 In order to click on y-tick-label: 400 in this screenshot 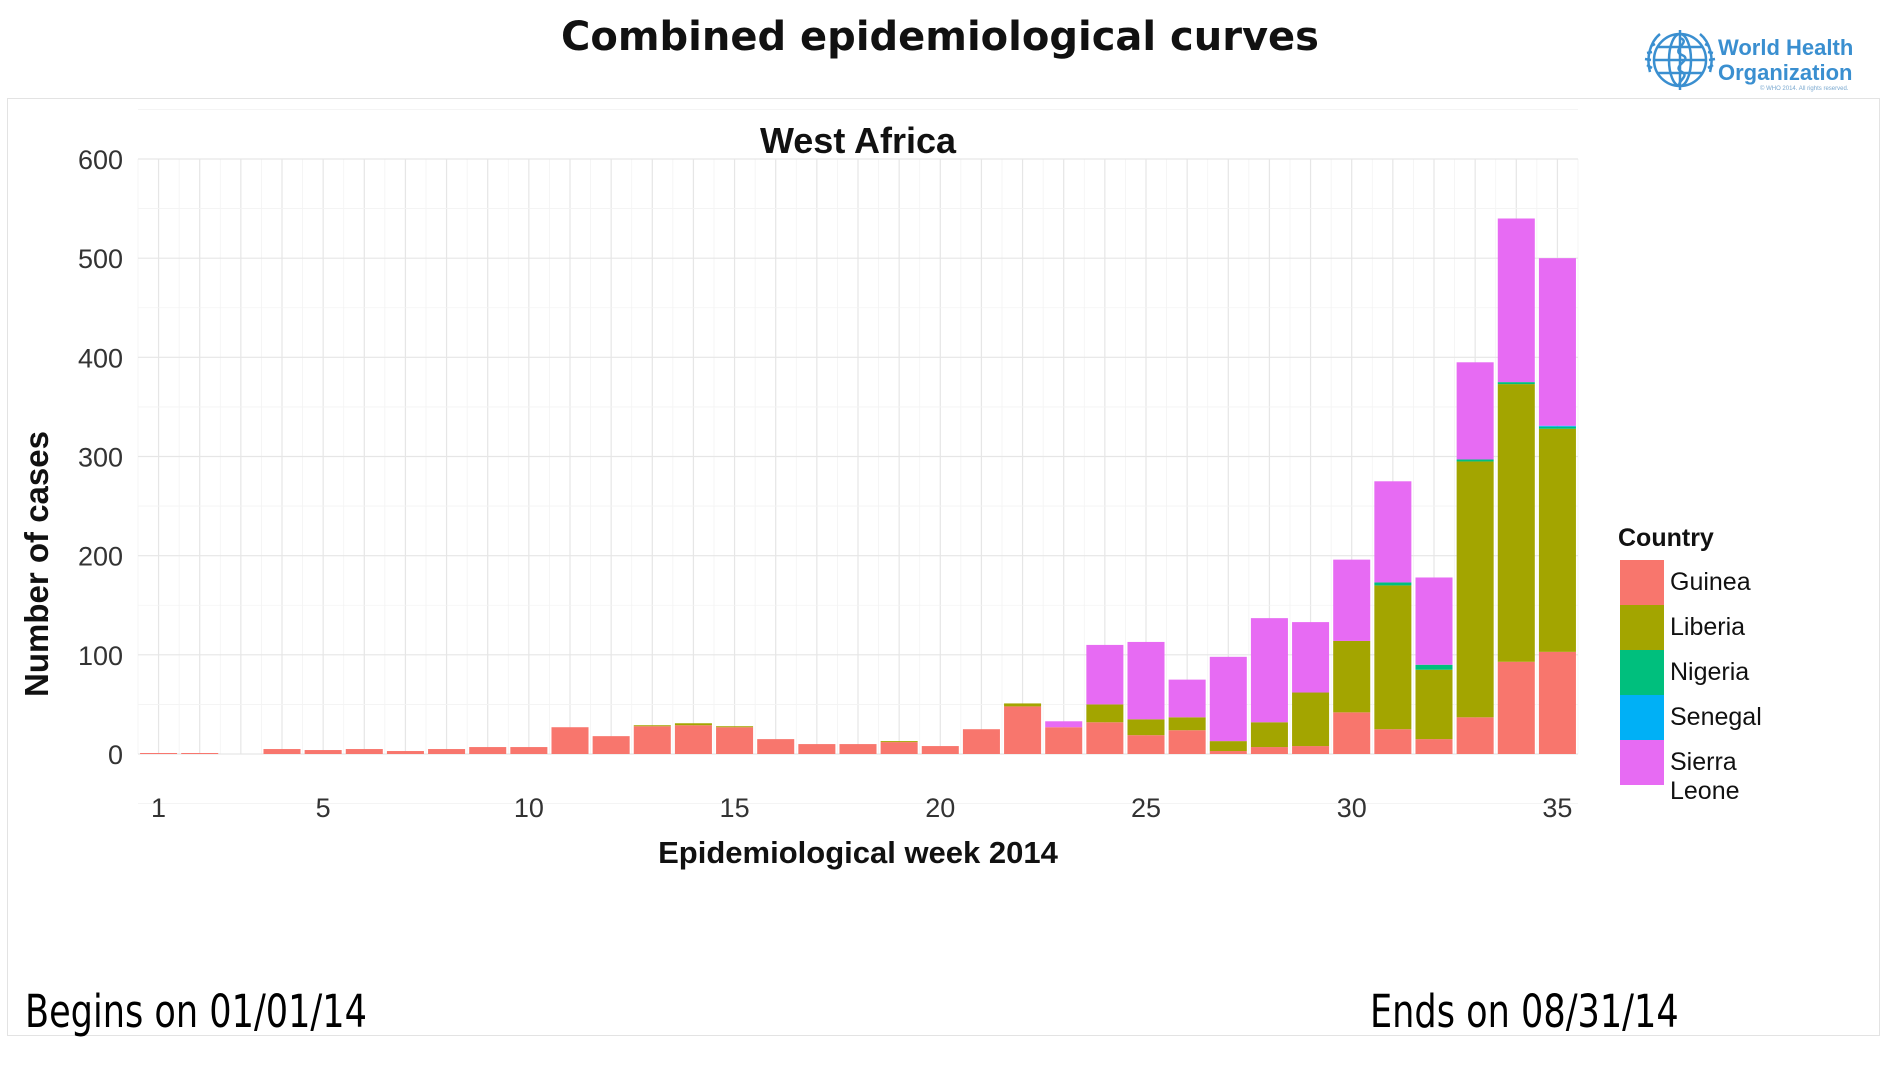, I will do `click(100, 358)`.